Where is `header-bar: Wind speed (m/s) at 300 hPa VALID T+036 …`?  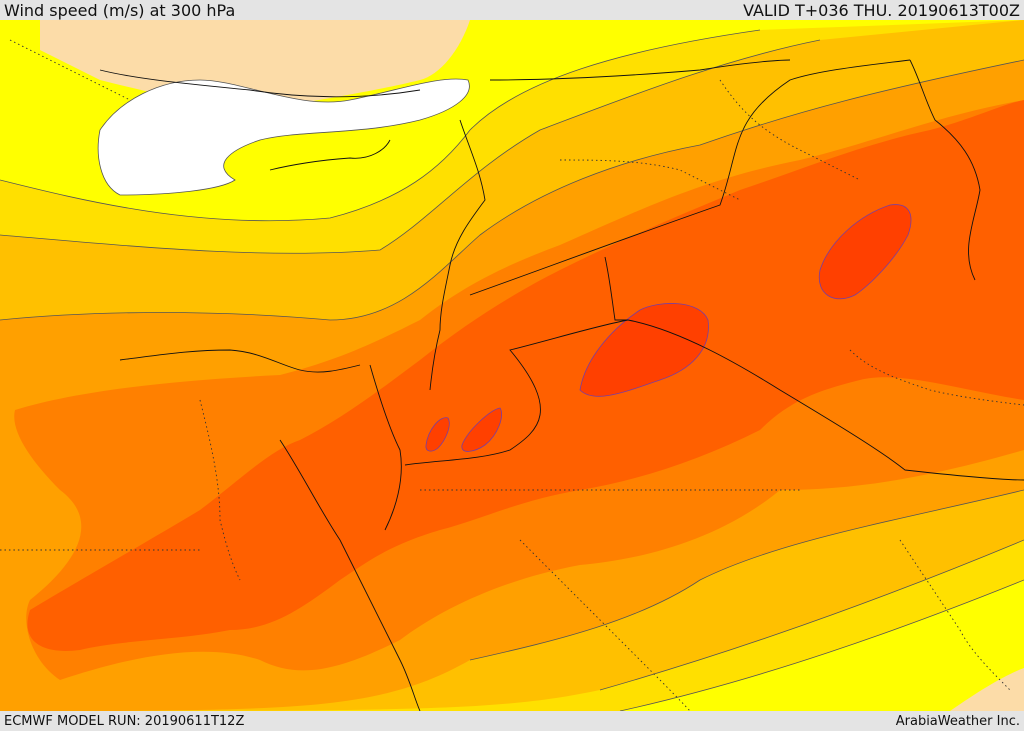
header-bar: Wind speed (m/s) at 300 hPa VALID T+036 … is located at coordinates (512, 10).